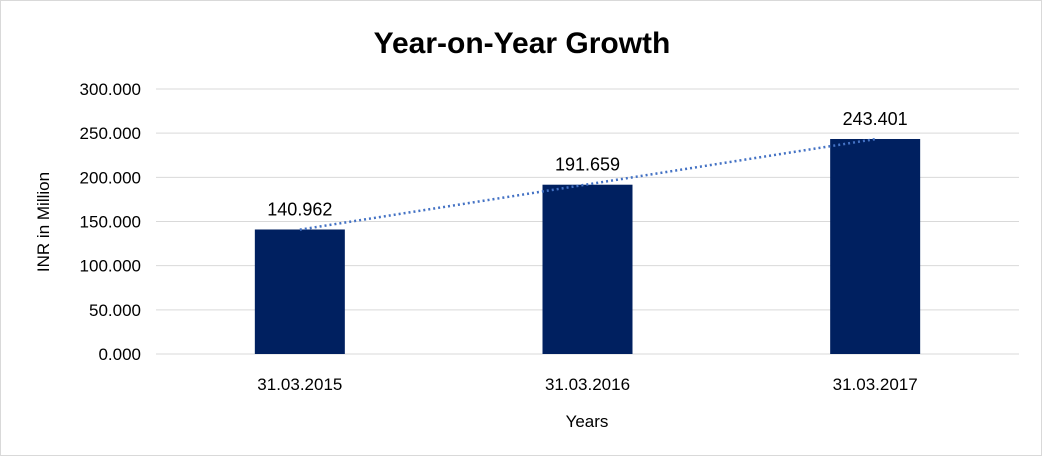  Describe the element at coordinates (110, 133) in the screenshot. I see `y-tick-label: 250.000` at that location.